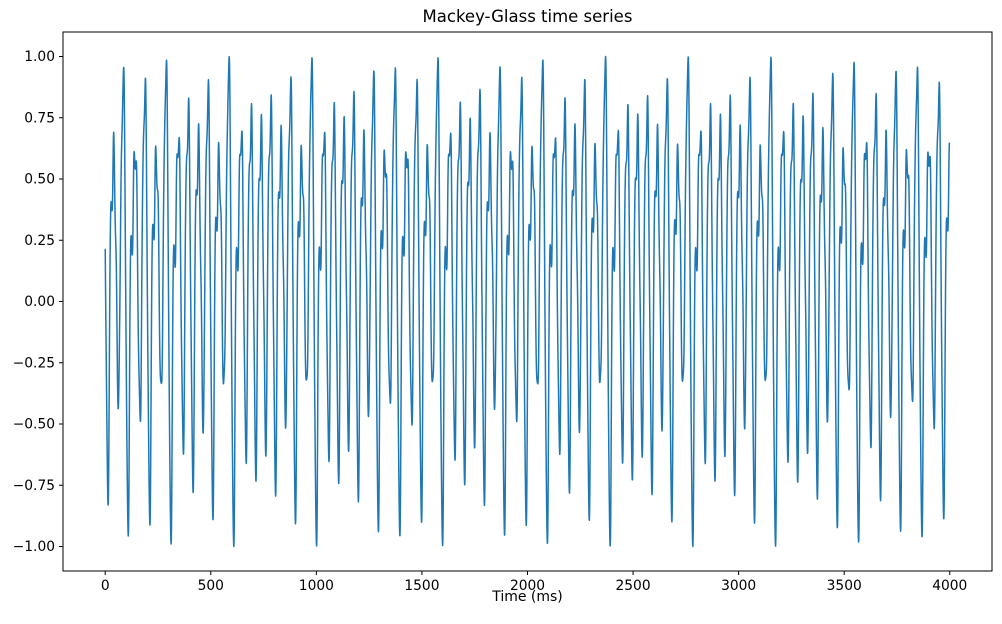 The height and width of the screenshot is (624, 1002). I want to click on x-tick-label: 4000, so click(949, 586).